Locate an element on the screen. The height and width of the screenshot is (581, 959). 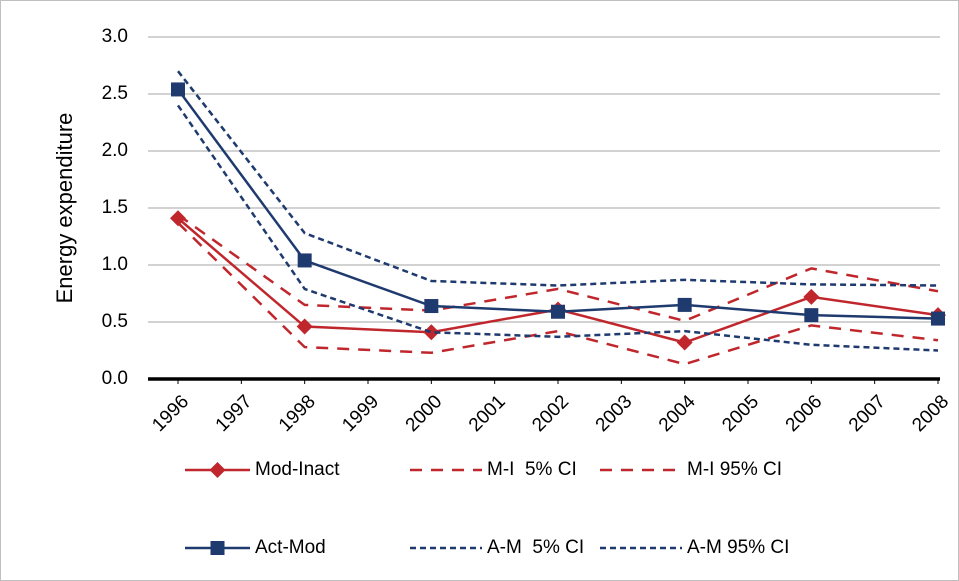
legend-label: M-I 5% CI is located at coordinates (532, 469).